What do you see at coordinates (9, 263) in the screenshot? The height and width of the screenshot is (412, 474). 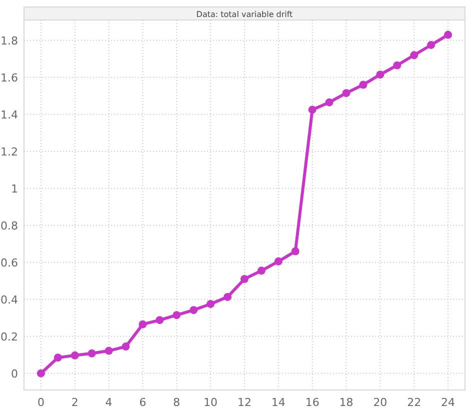 I see `y-tick-label: 0.6` at bounding box center [9, 263].